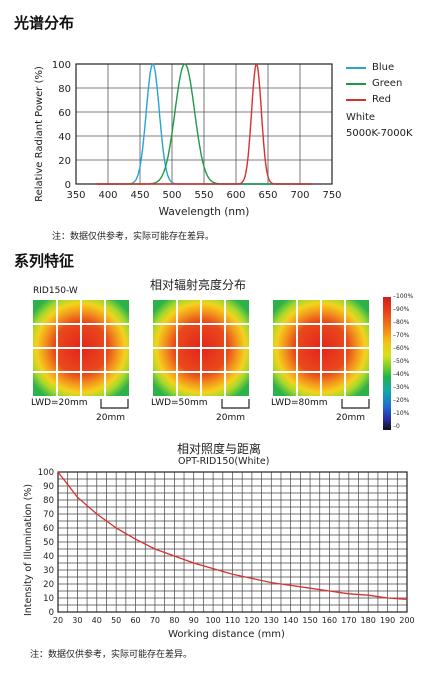  Describe the element at coordinates (379, 133) in the screenshot. I see `legend-cct-label: 5000K-7000K` at that location.